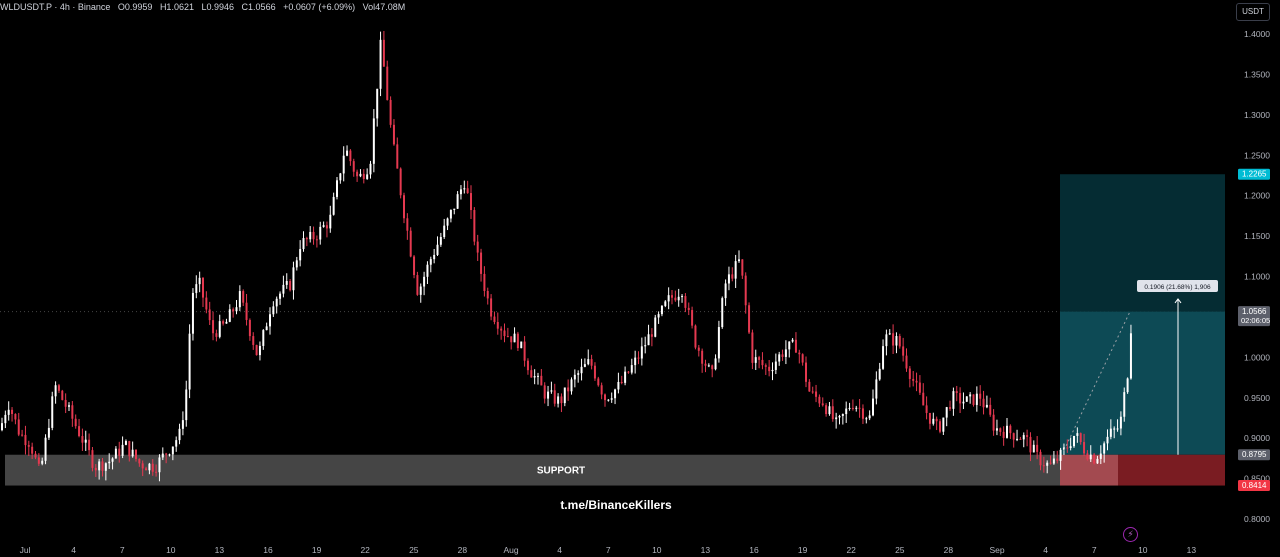  What do you see at coordinates (1142, 383) in the screenshot?
I see `target-zone-filled` at bounding box center [1142, 383].